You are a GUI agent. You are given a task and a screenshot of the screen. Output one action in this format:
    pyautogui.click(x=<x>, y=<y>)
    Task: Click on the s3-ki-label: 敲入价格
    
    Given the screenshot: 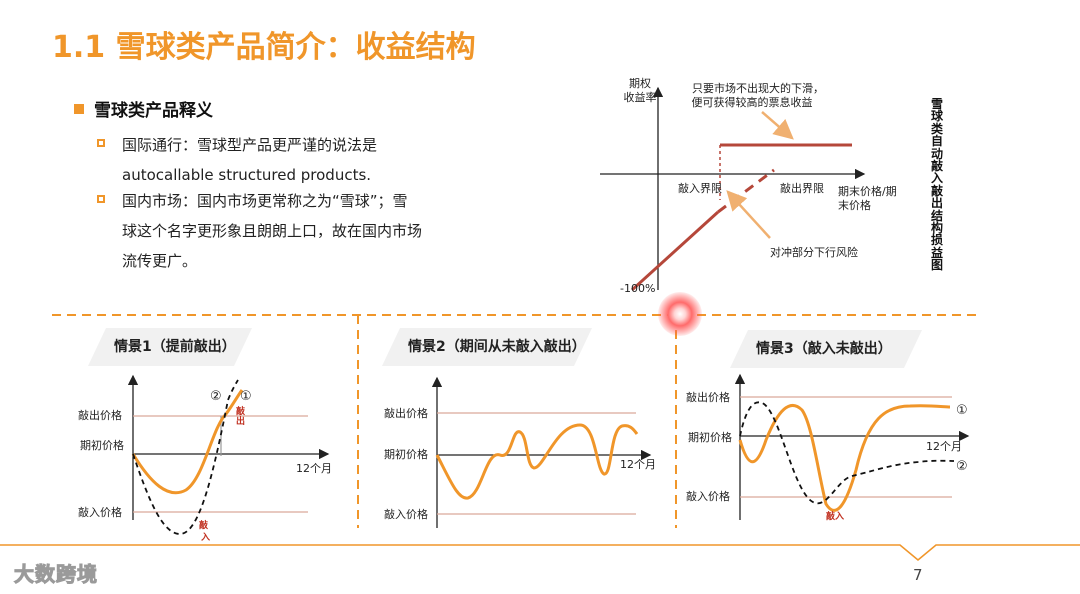 What is the action you would take?
    pyautogui.click(x=708, y=496)
    